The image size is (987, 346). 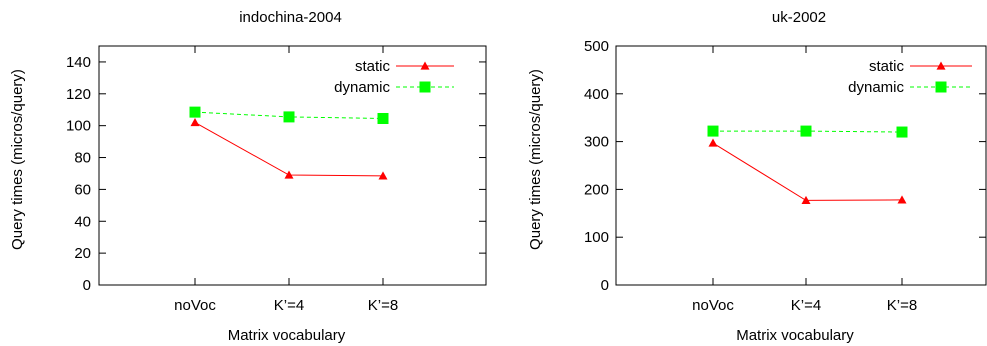 I want to click on y-tick-label: 20, so click(x=82, y=253).